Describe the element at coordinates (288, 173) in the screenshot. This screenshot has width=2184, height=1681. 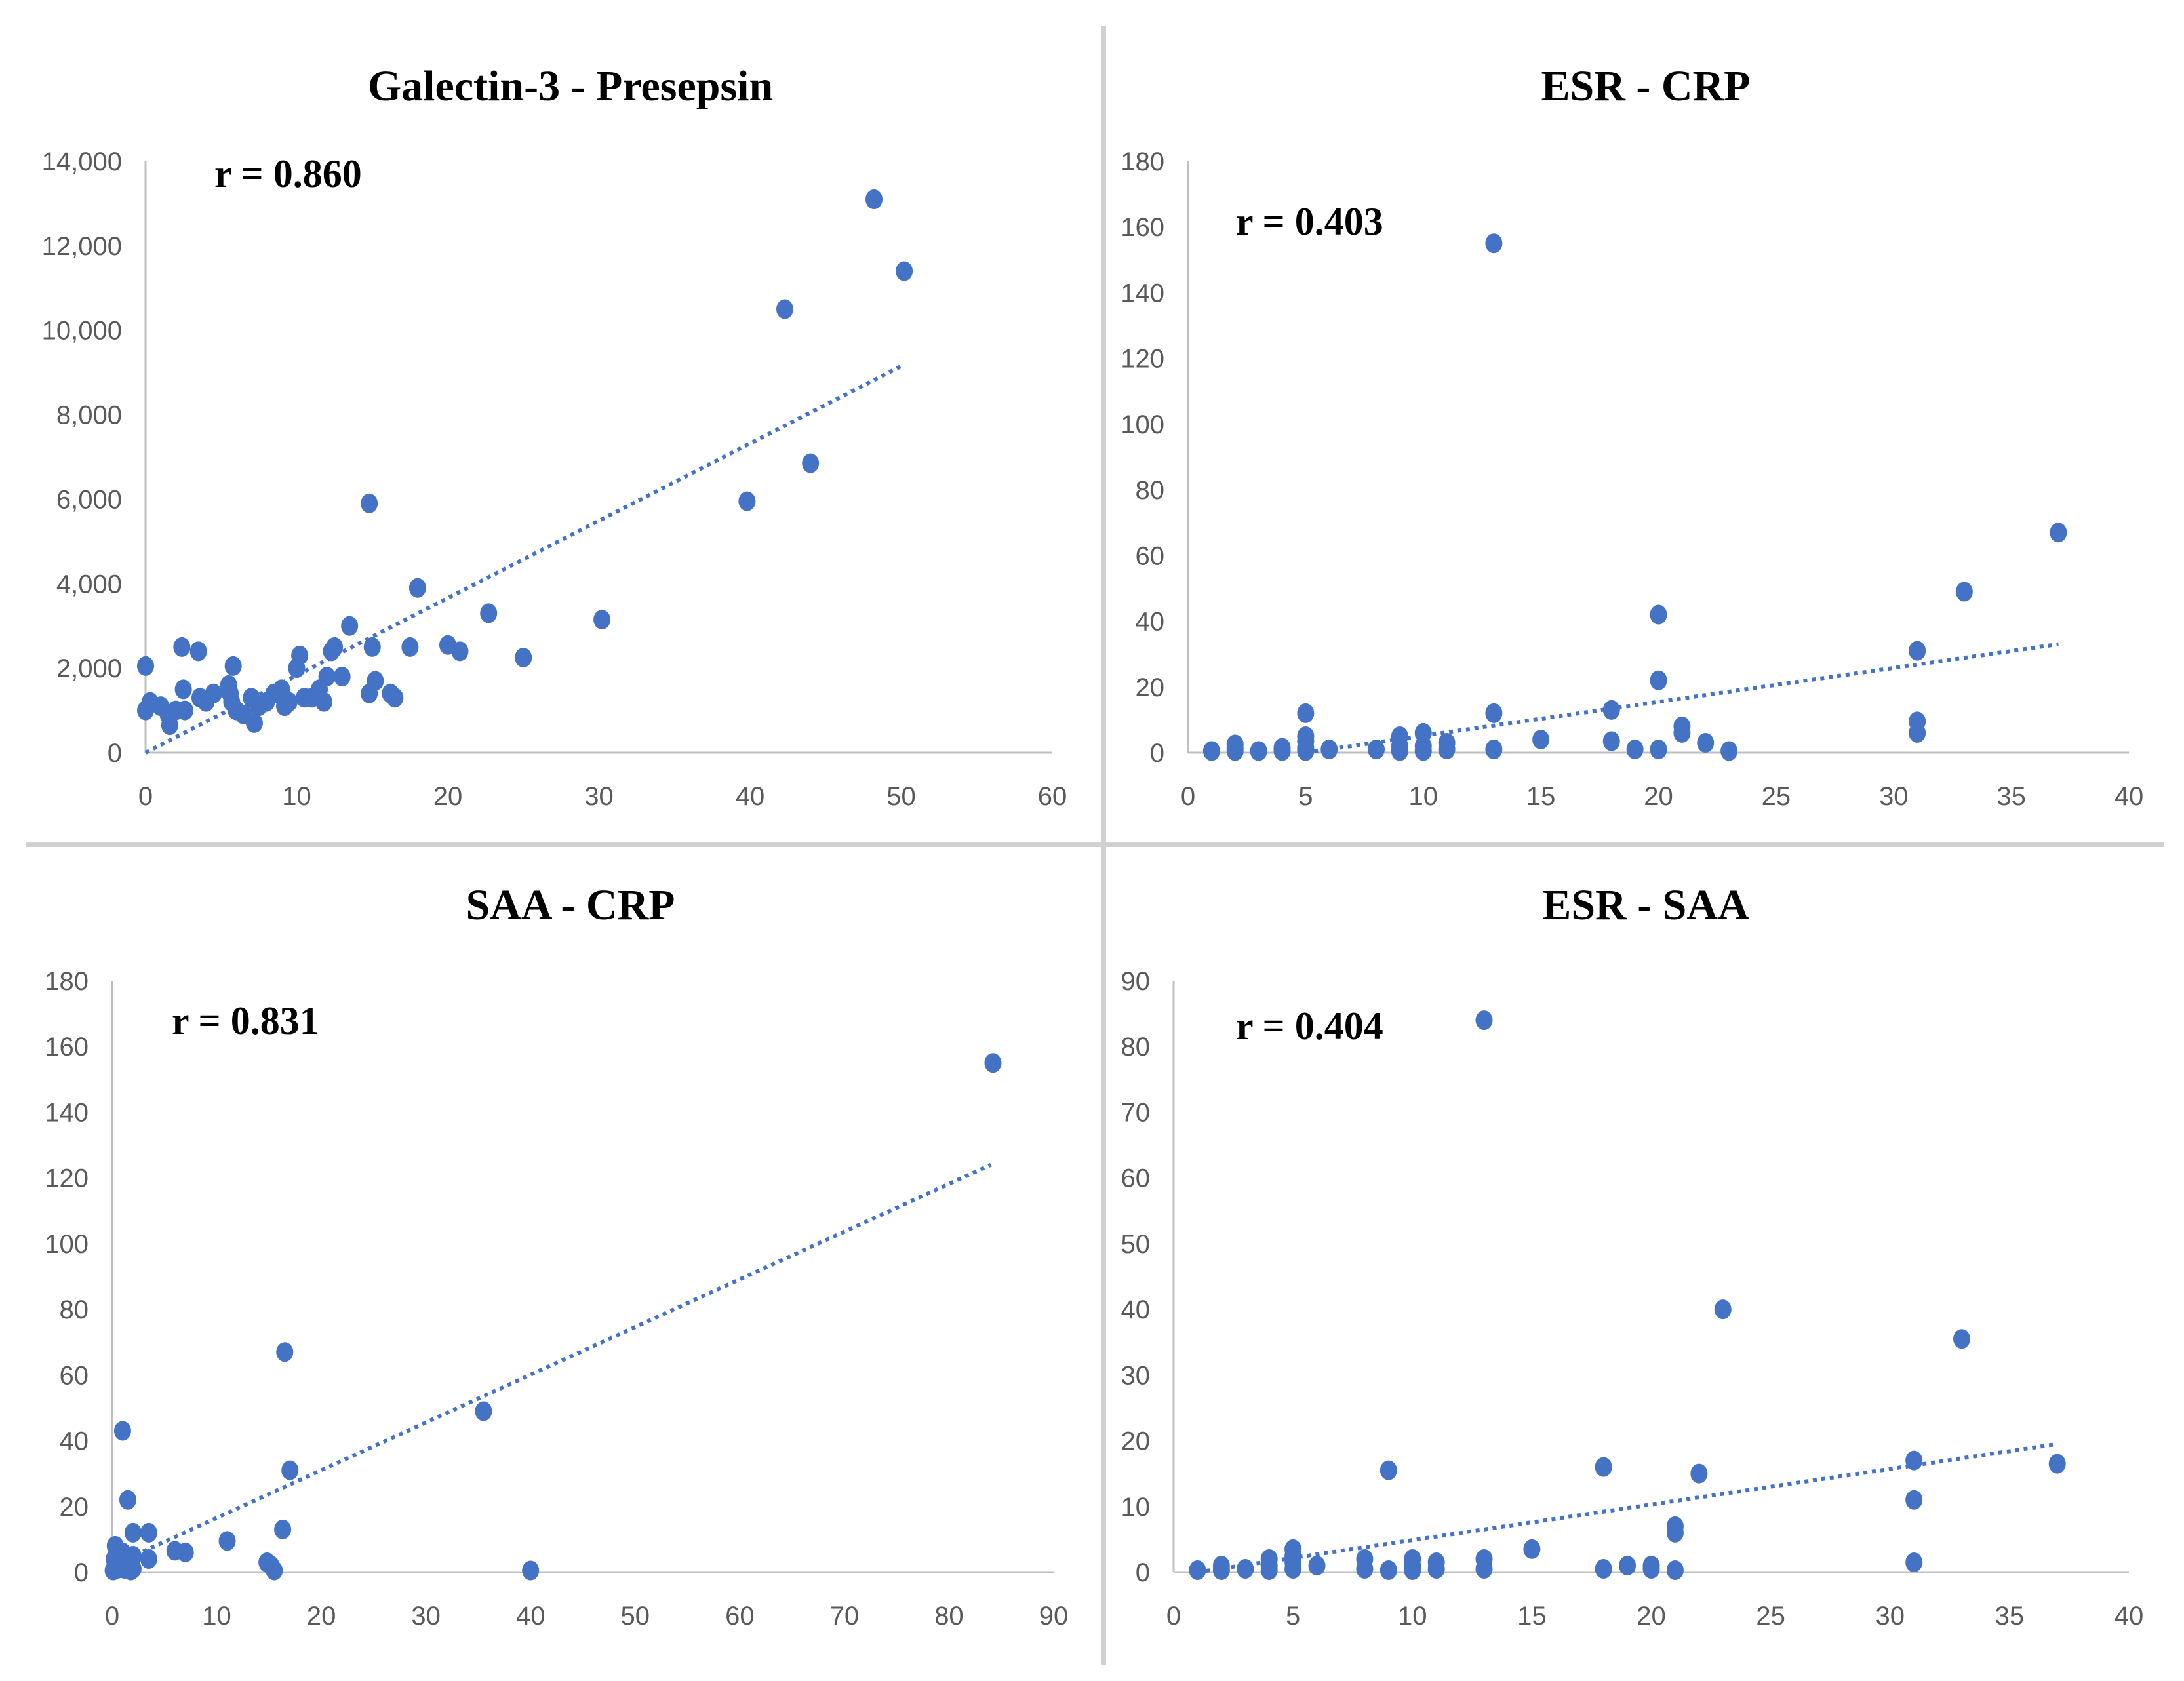
I see `correlation-label: r = 0.860` at that location.